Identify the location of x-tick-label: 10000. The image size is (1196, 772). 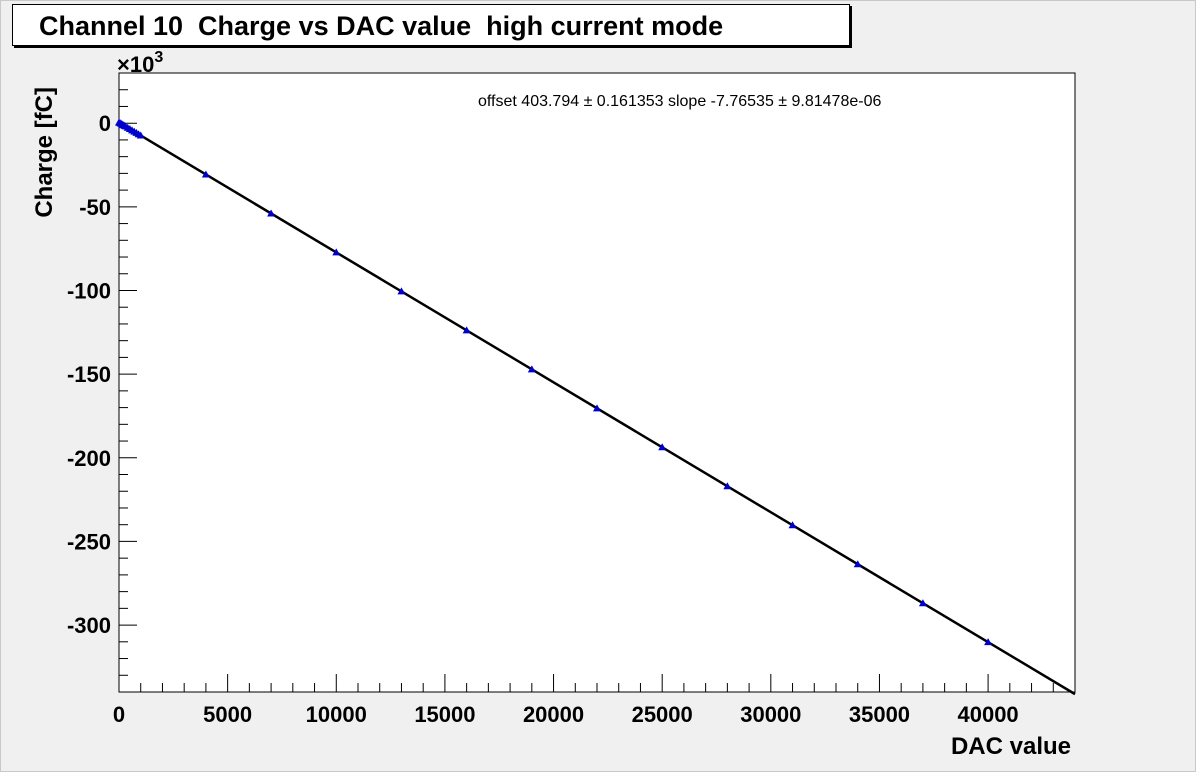
(336, 714).